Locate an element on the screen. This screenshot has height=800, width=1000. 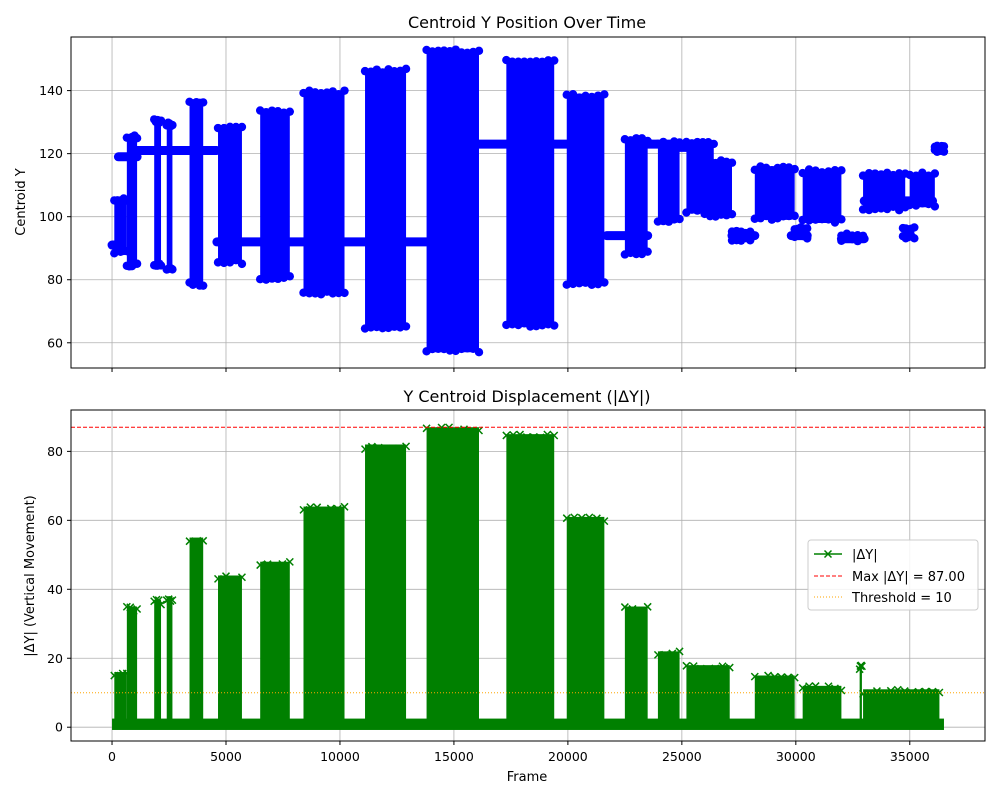
bottom-x-tick-label: 5000 is located at coordinates (226, 756).